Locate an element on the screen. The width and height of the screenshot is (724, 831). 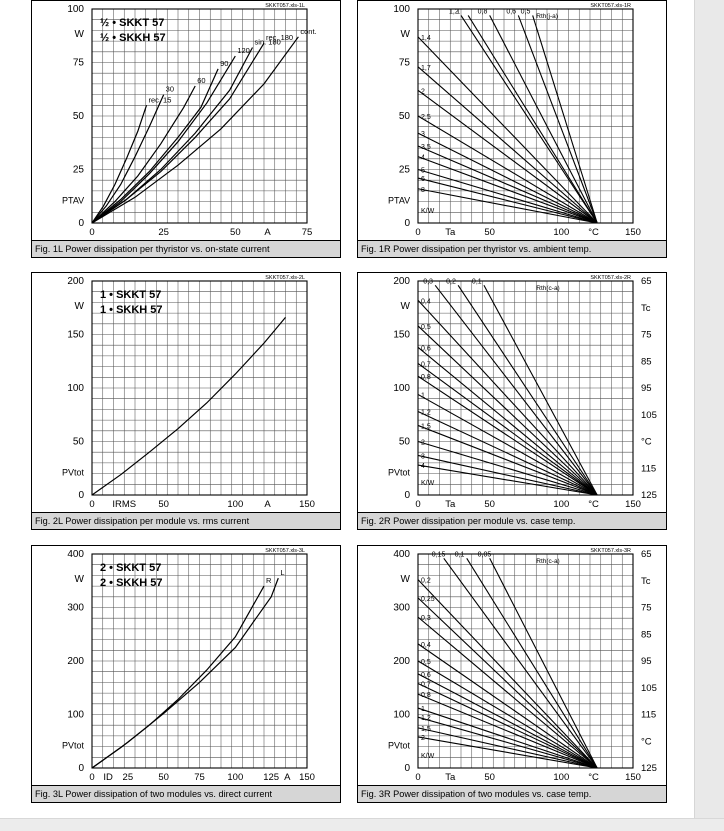
y-axis-label: PVtot is located at coordinates (399, 746).